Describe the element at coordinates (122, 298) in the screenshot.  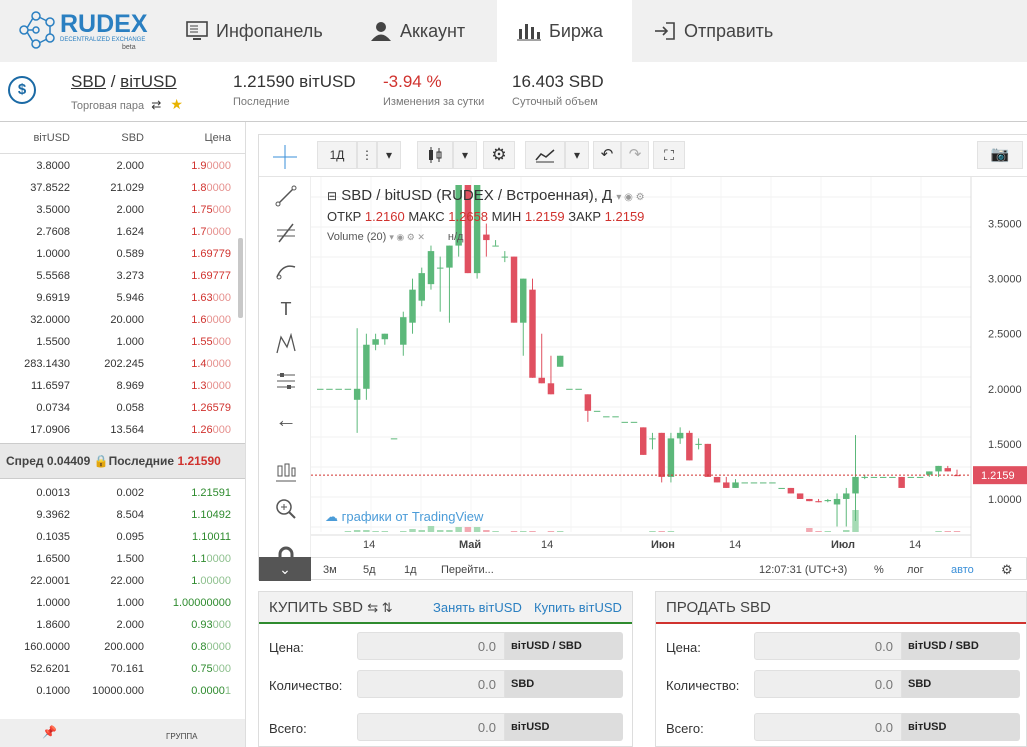
I see `asks-row: 9.6919 5.946 1.63000` at that location.